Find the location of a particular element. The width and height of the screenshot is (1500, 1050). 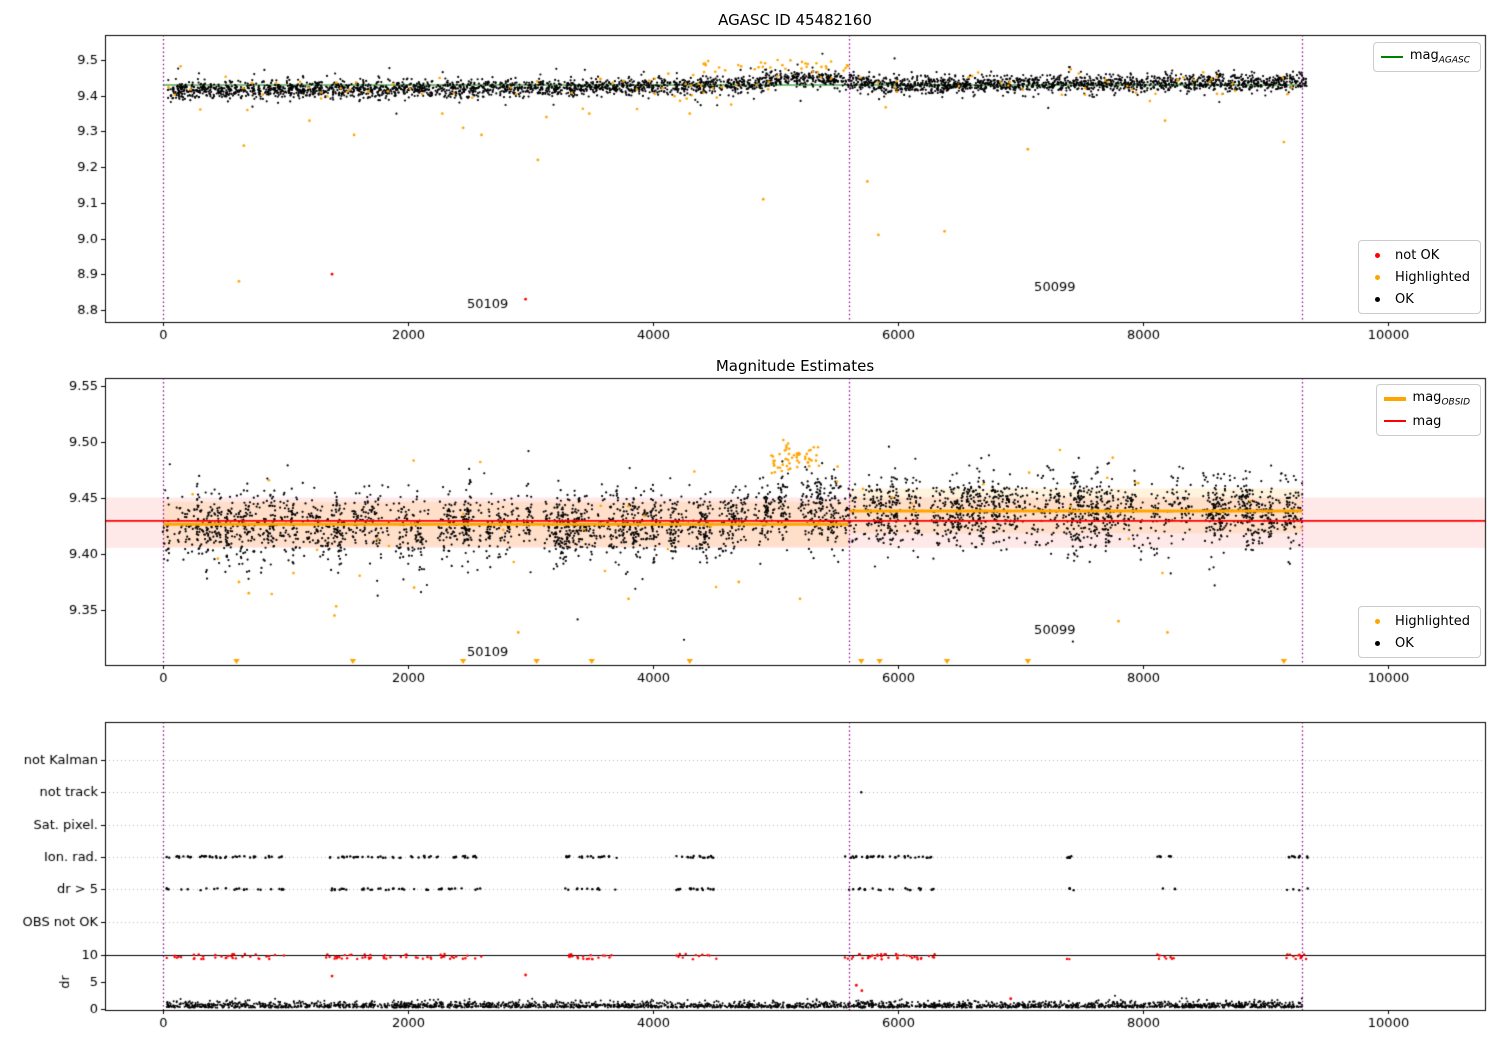

legend-label: mag is located at coordinates (1427, 421).